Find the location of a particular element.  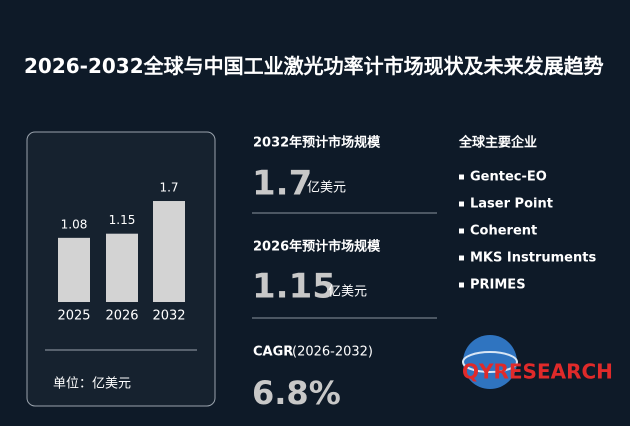

logo: QYRESEARCH is located at coordinates (537, 362).